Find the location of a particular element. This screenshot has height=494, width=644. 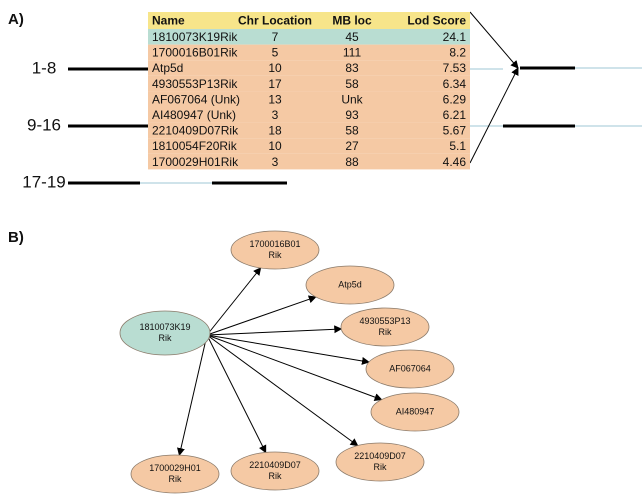

table-cell: Atp5d is located at coordinates (167, 68).